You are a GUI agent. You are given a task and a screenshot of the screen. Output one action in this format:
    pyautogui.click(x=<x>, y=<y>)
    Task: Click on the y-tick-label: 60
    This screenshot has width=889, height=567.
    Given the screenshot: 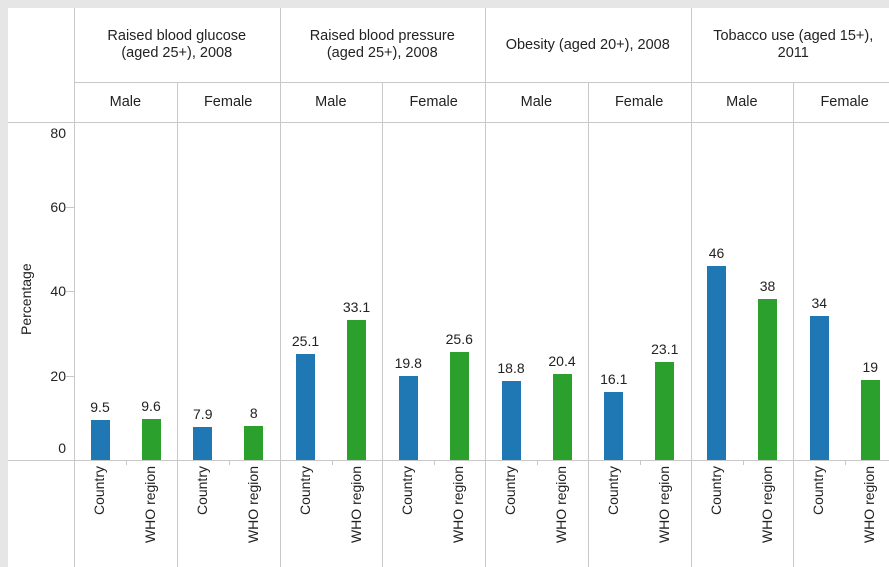 What is the action you would take?
    pyautogui.click(x=58, y=206)
    